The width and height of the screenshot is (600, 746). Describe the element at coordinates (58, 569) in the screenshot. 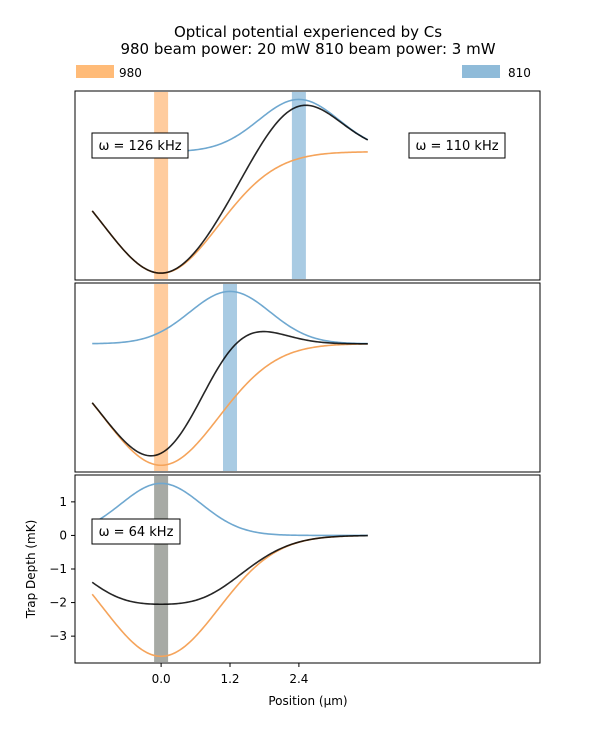

I see `y-tick-label: −1` at that location.